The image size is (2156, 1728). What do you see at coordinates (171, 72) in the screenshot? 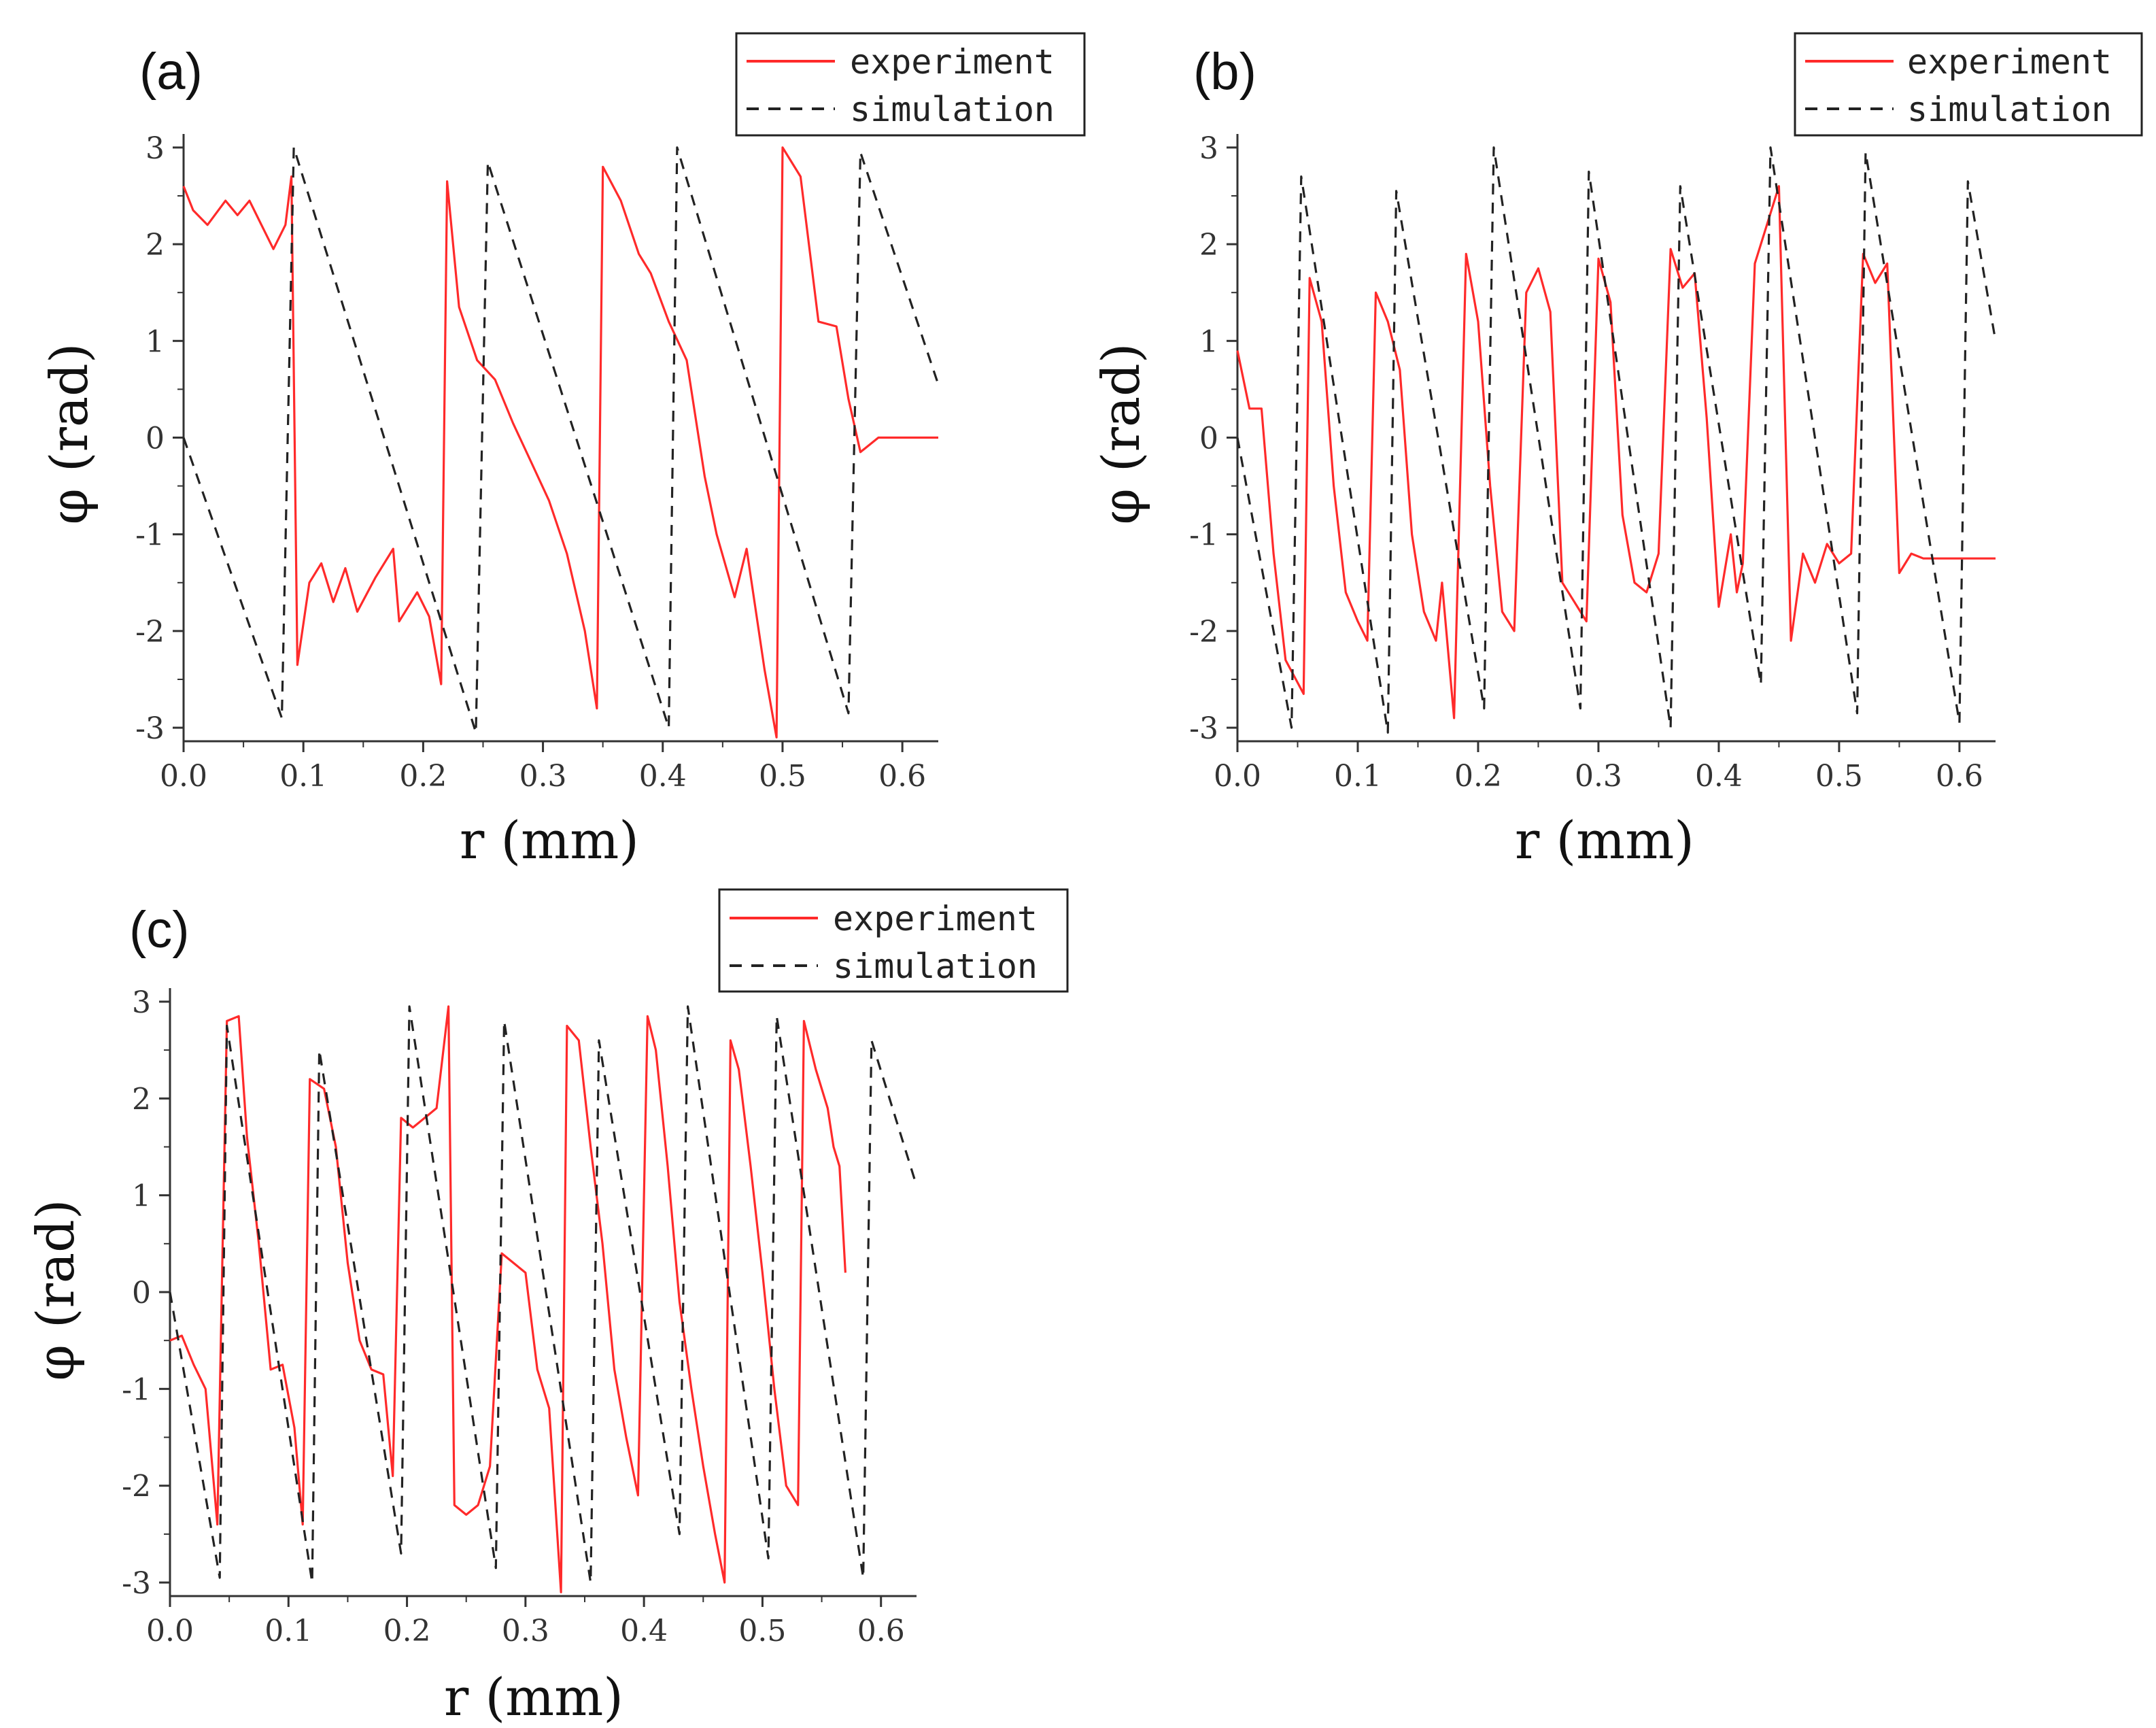
I see `panel-label: (a)` at bounding box center [171, 72].